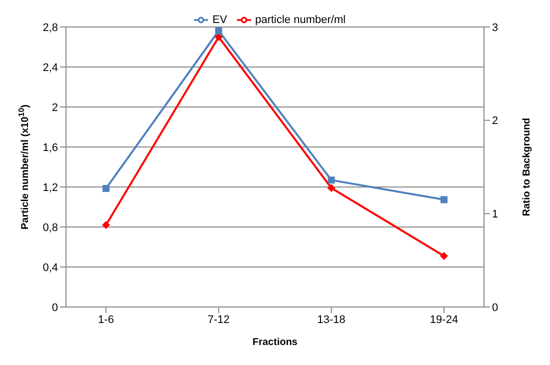  I want to click on y2-tick-label: 1, so click(495, 214).